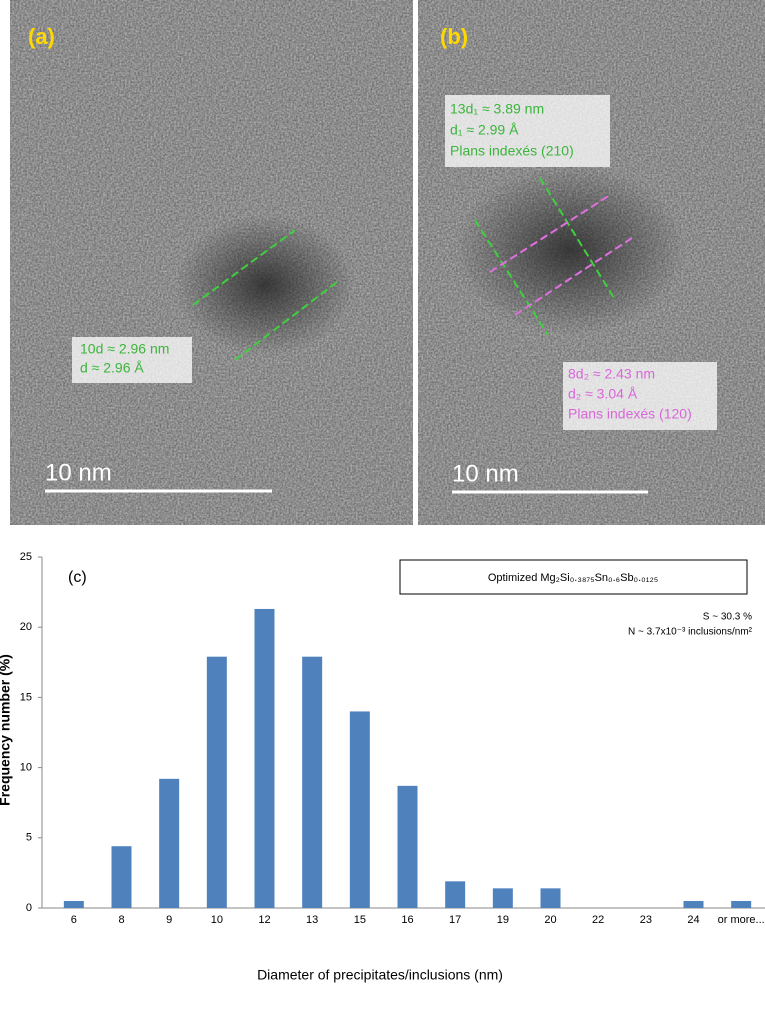 The width and height of the screenshot is (765, 1019). Describe the element at coordinates (630, 414) in the screenshot. I see `annotation: Plans indexés (120)` at that location.